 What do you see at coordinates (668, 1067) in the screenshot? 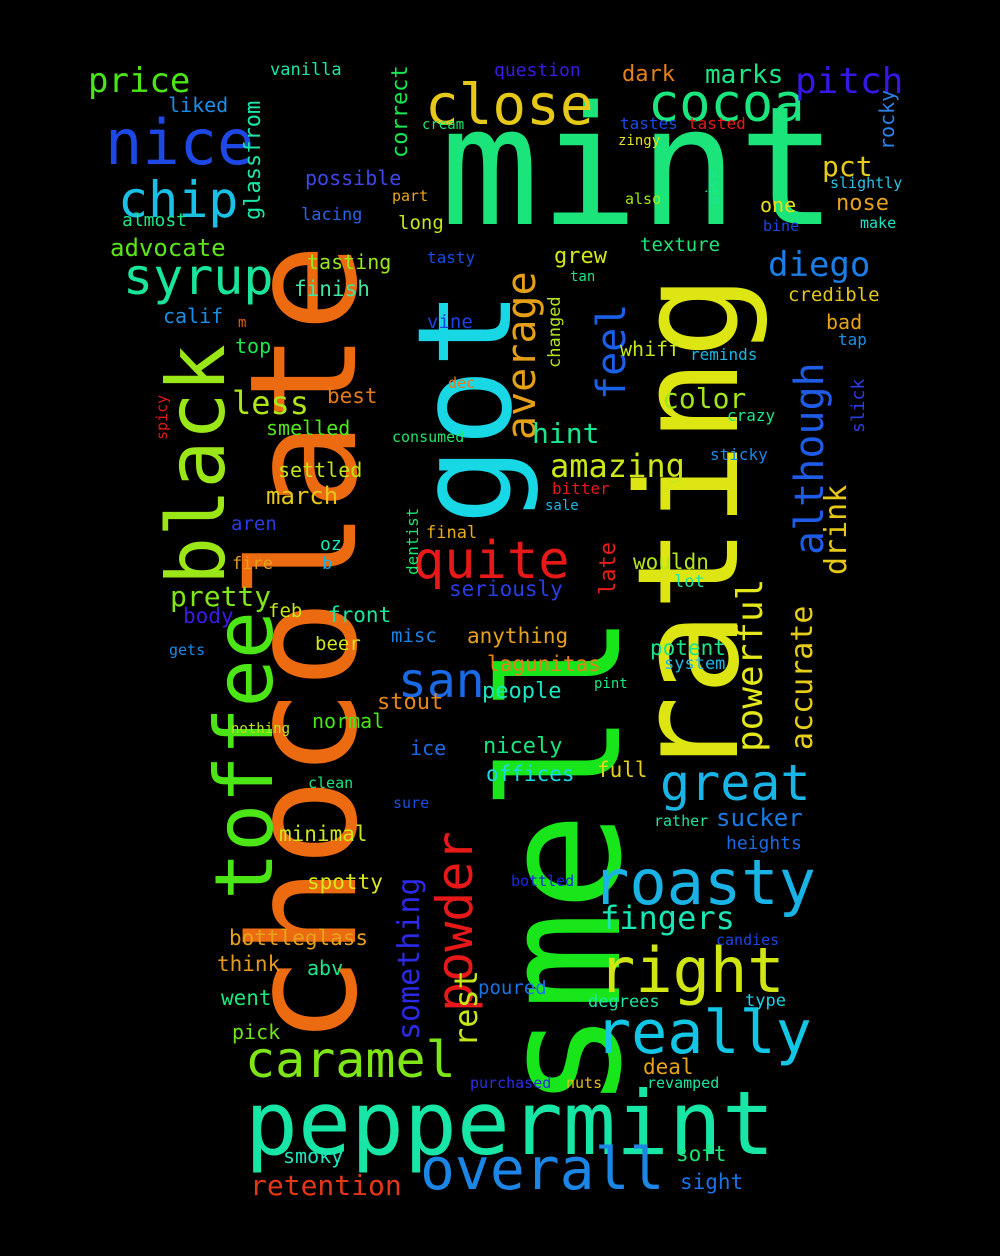
I see `word-deal: deal` at bounding box center [668, 1067].